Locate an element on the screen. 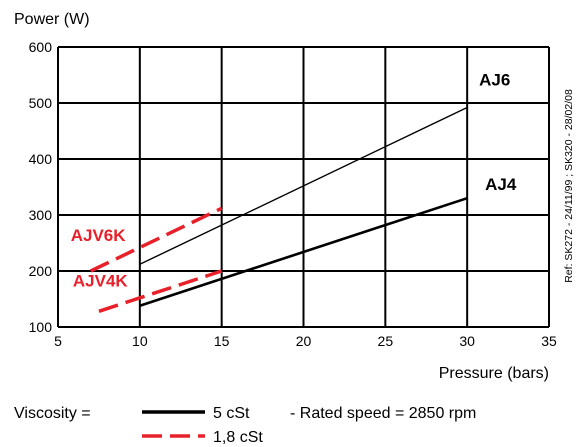 This screenshot has width=581, height=447. series-label-ajv6k: AJV6K is located at coordinates (99, 235).